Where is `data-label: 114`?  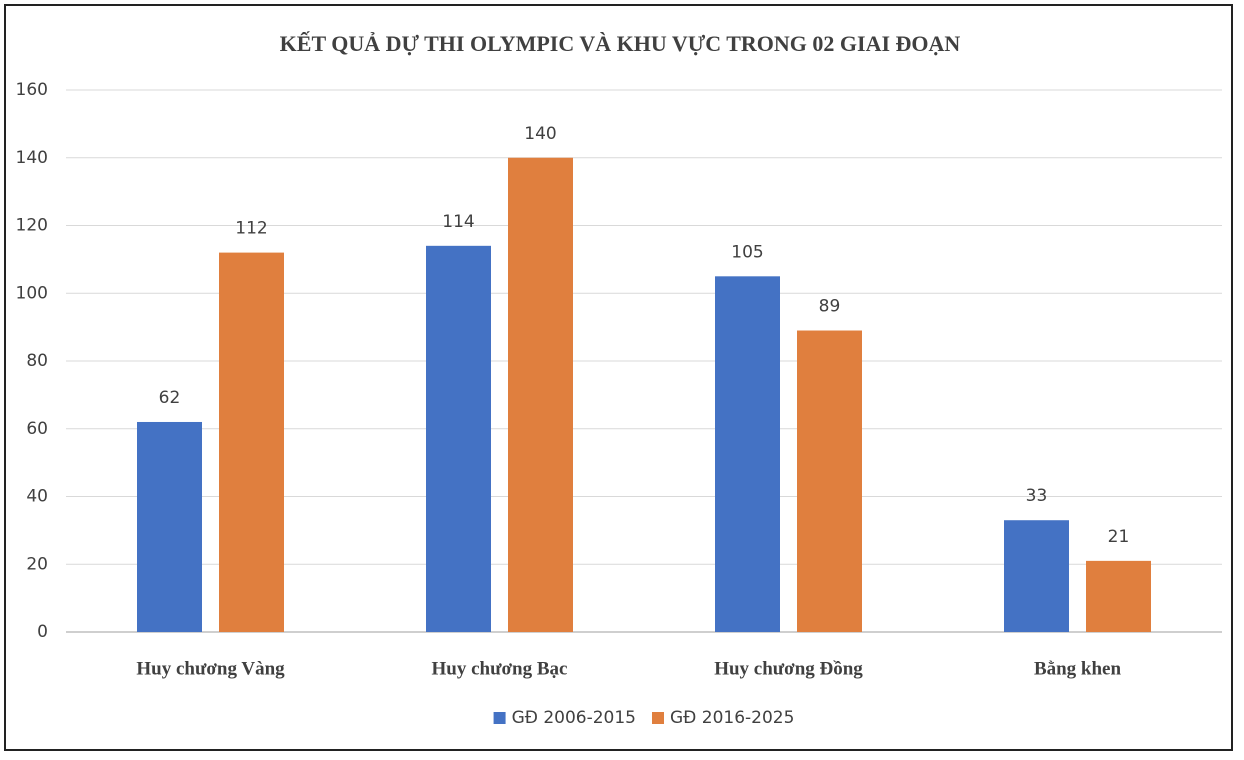
data-label: 114 is located at coordinates (458, 222).